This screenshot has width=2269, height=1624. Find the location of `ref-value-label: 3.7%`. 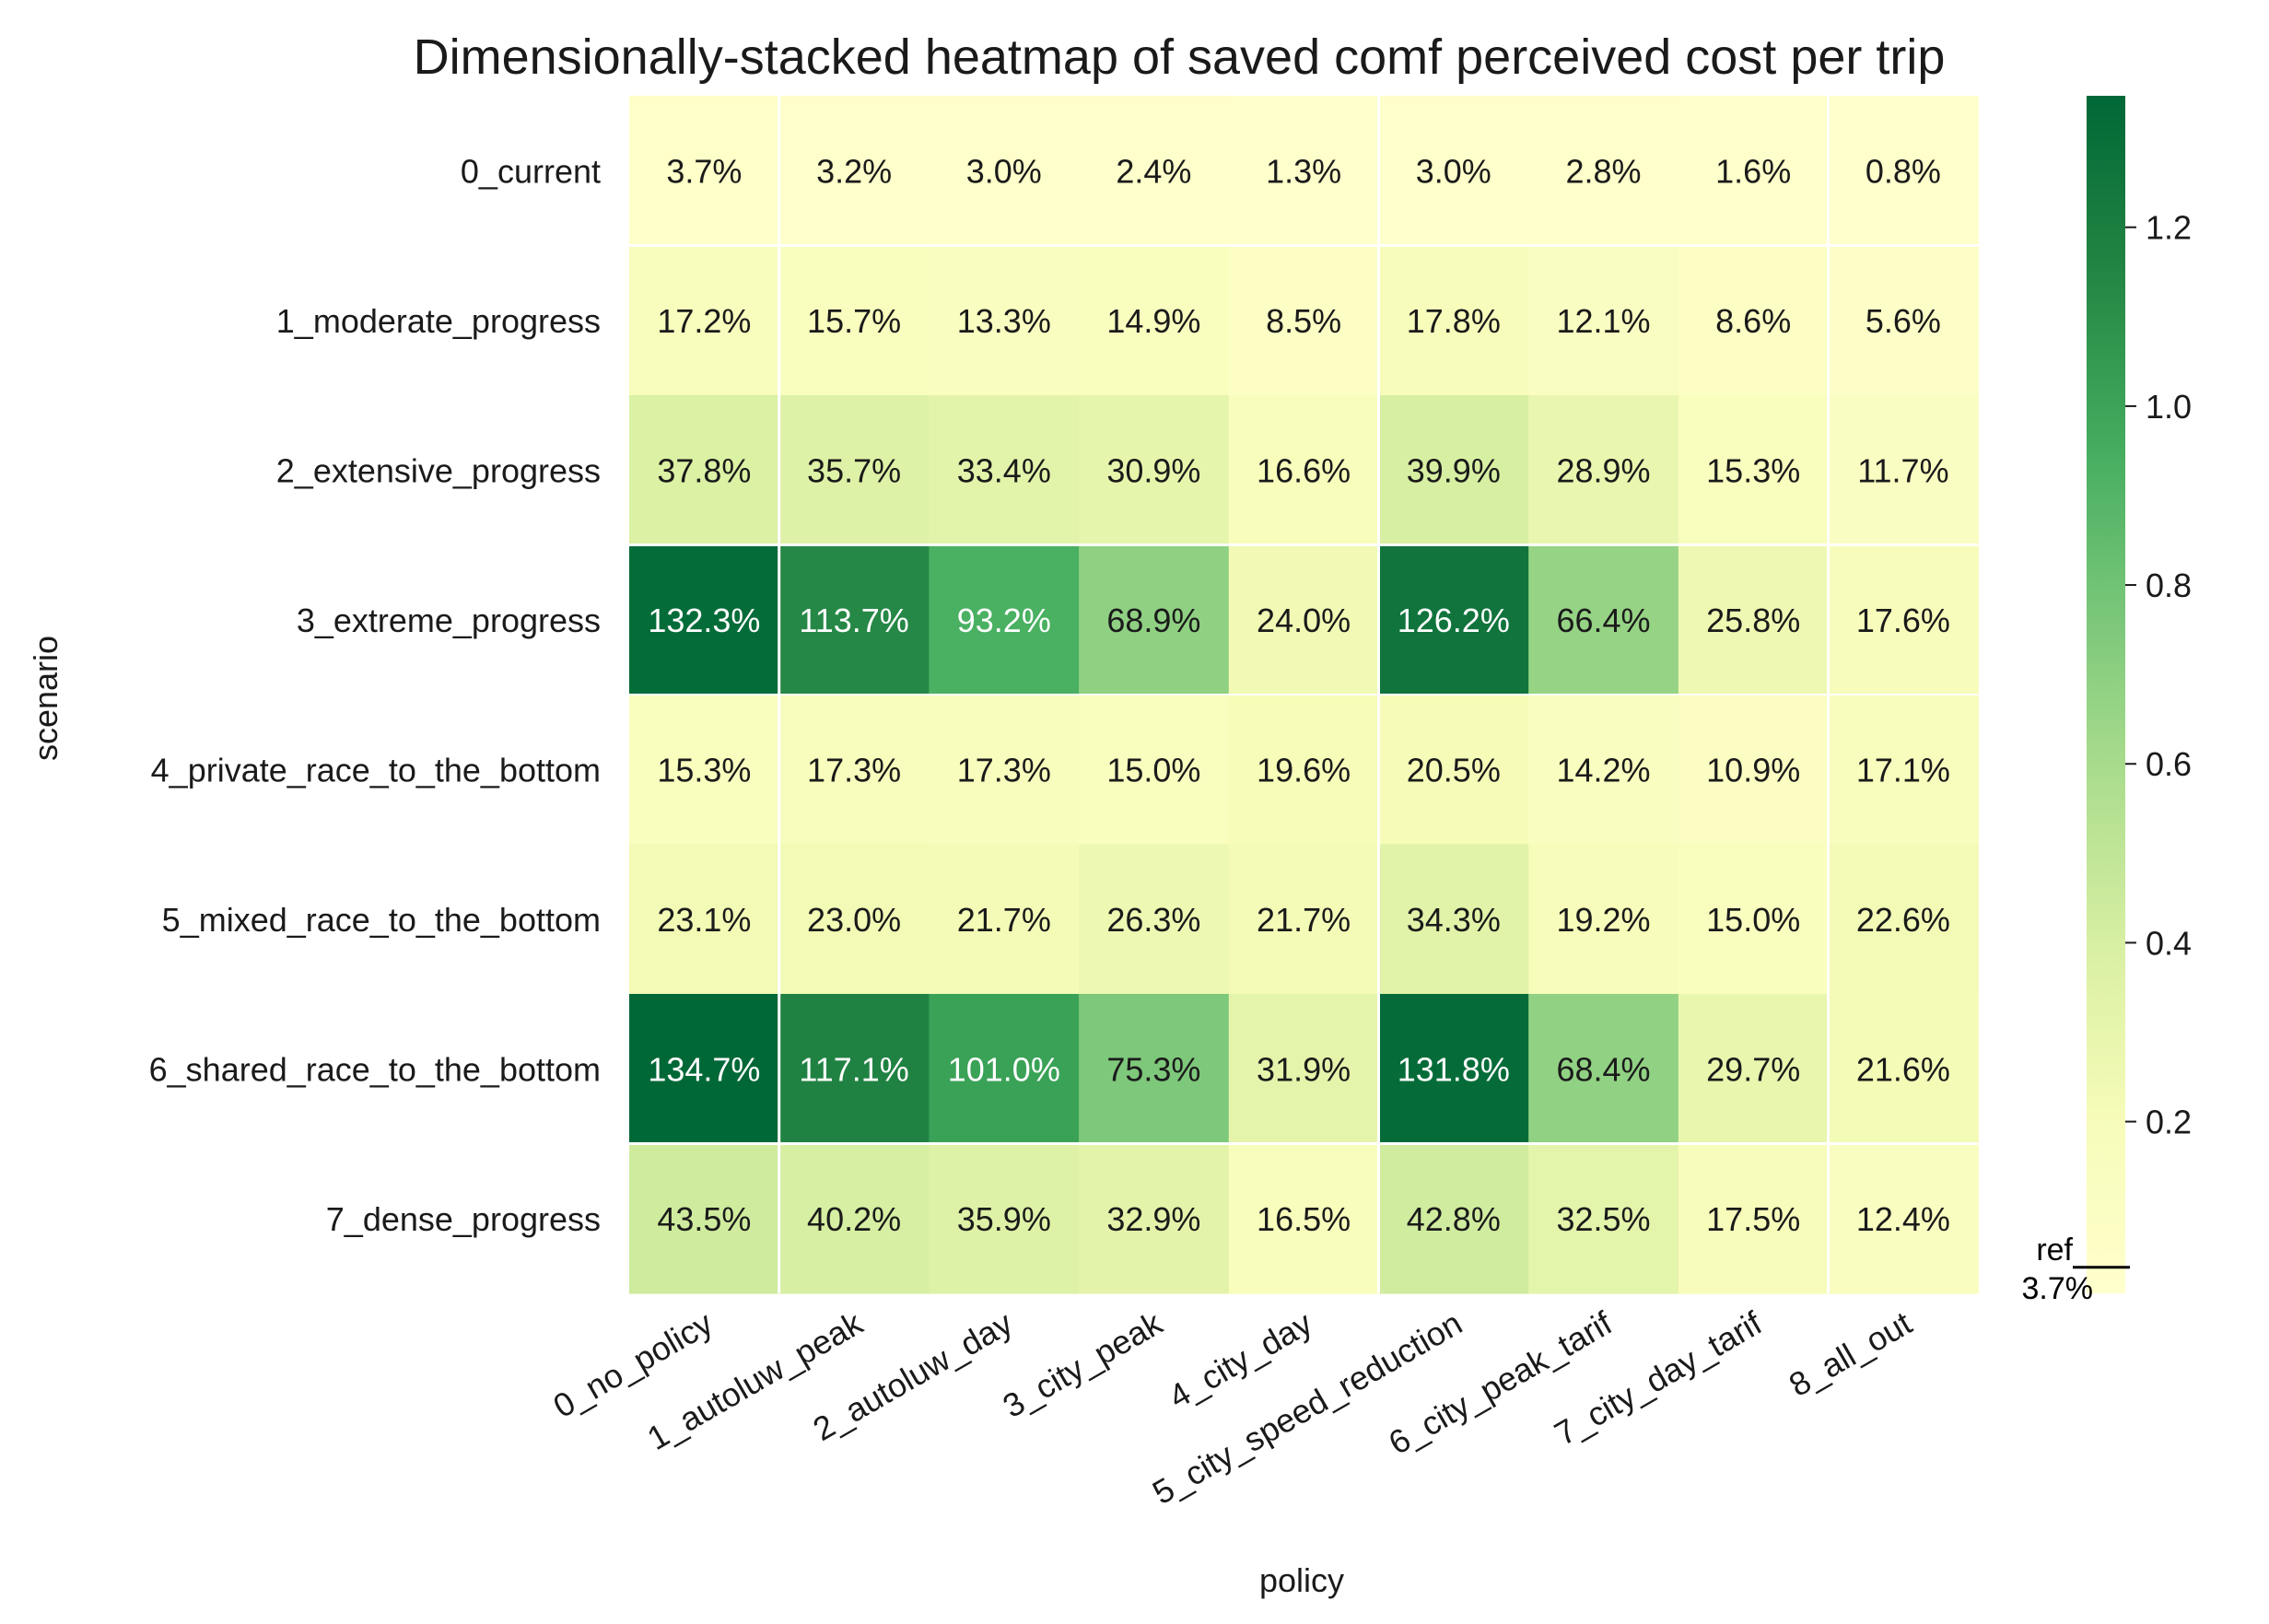

ref-value-label: 3.7% is located at coordinates (2058, 1289).